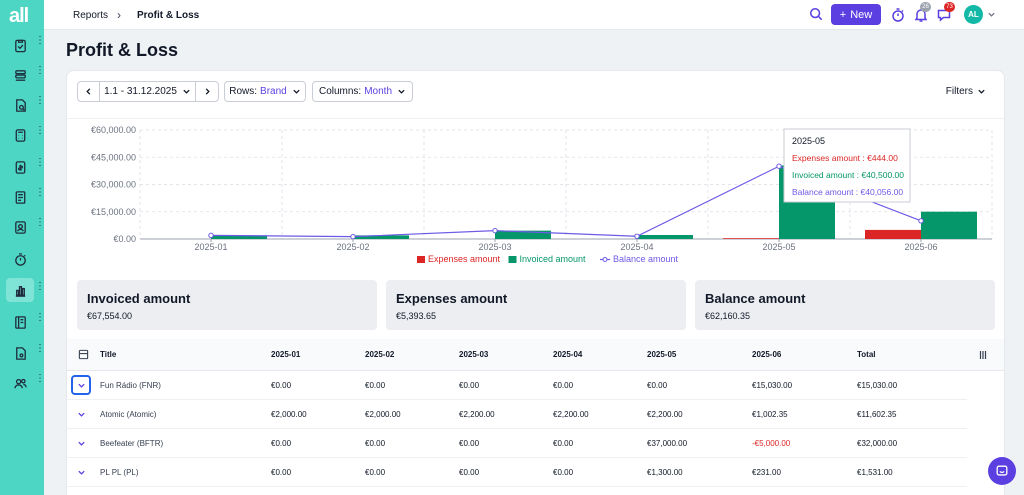 The height and width of the screenshot is (495, 1024). Describe the element at coordinates (1002, 471) in the screenshot. I see `support-chat-button` at that location.